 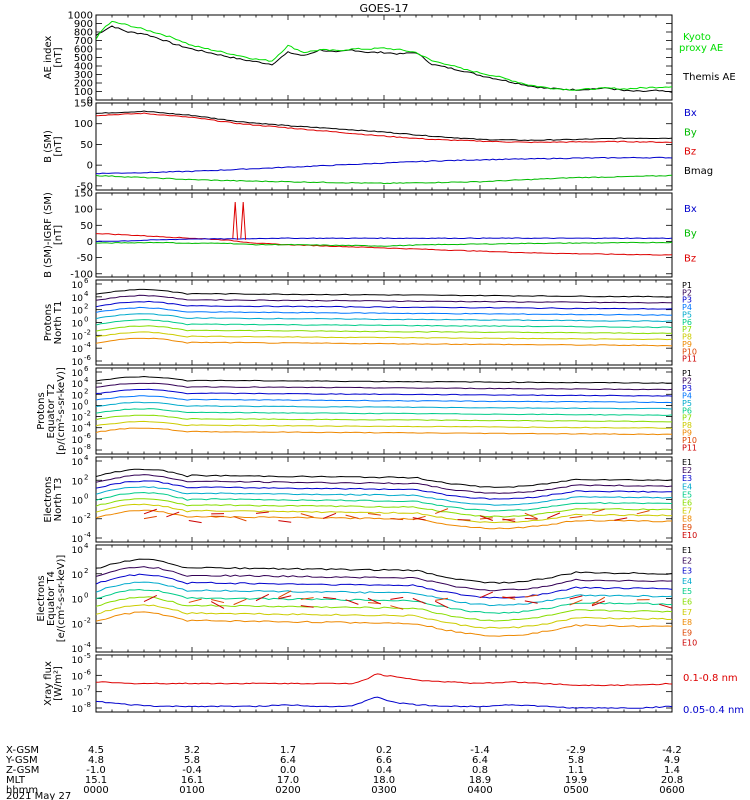 What do you see at coordinates (83, 50) in the screenshot?
I see `y-tick-label: 600` at bounding box center [83, 50].